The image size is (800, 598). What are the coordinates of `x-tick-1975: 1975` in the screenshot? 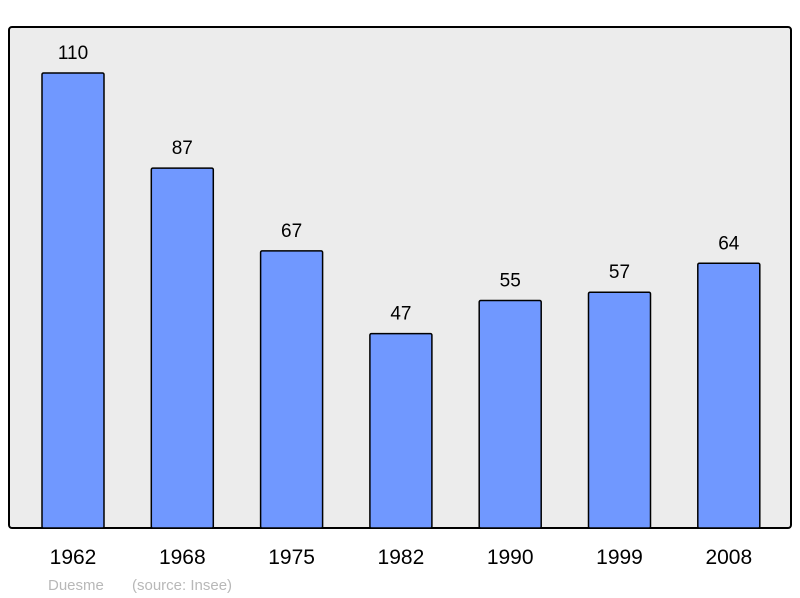 It's located at (291, 557).